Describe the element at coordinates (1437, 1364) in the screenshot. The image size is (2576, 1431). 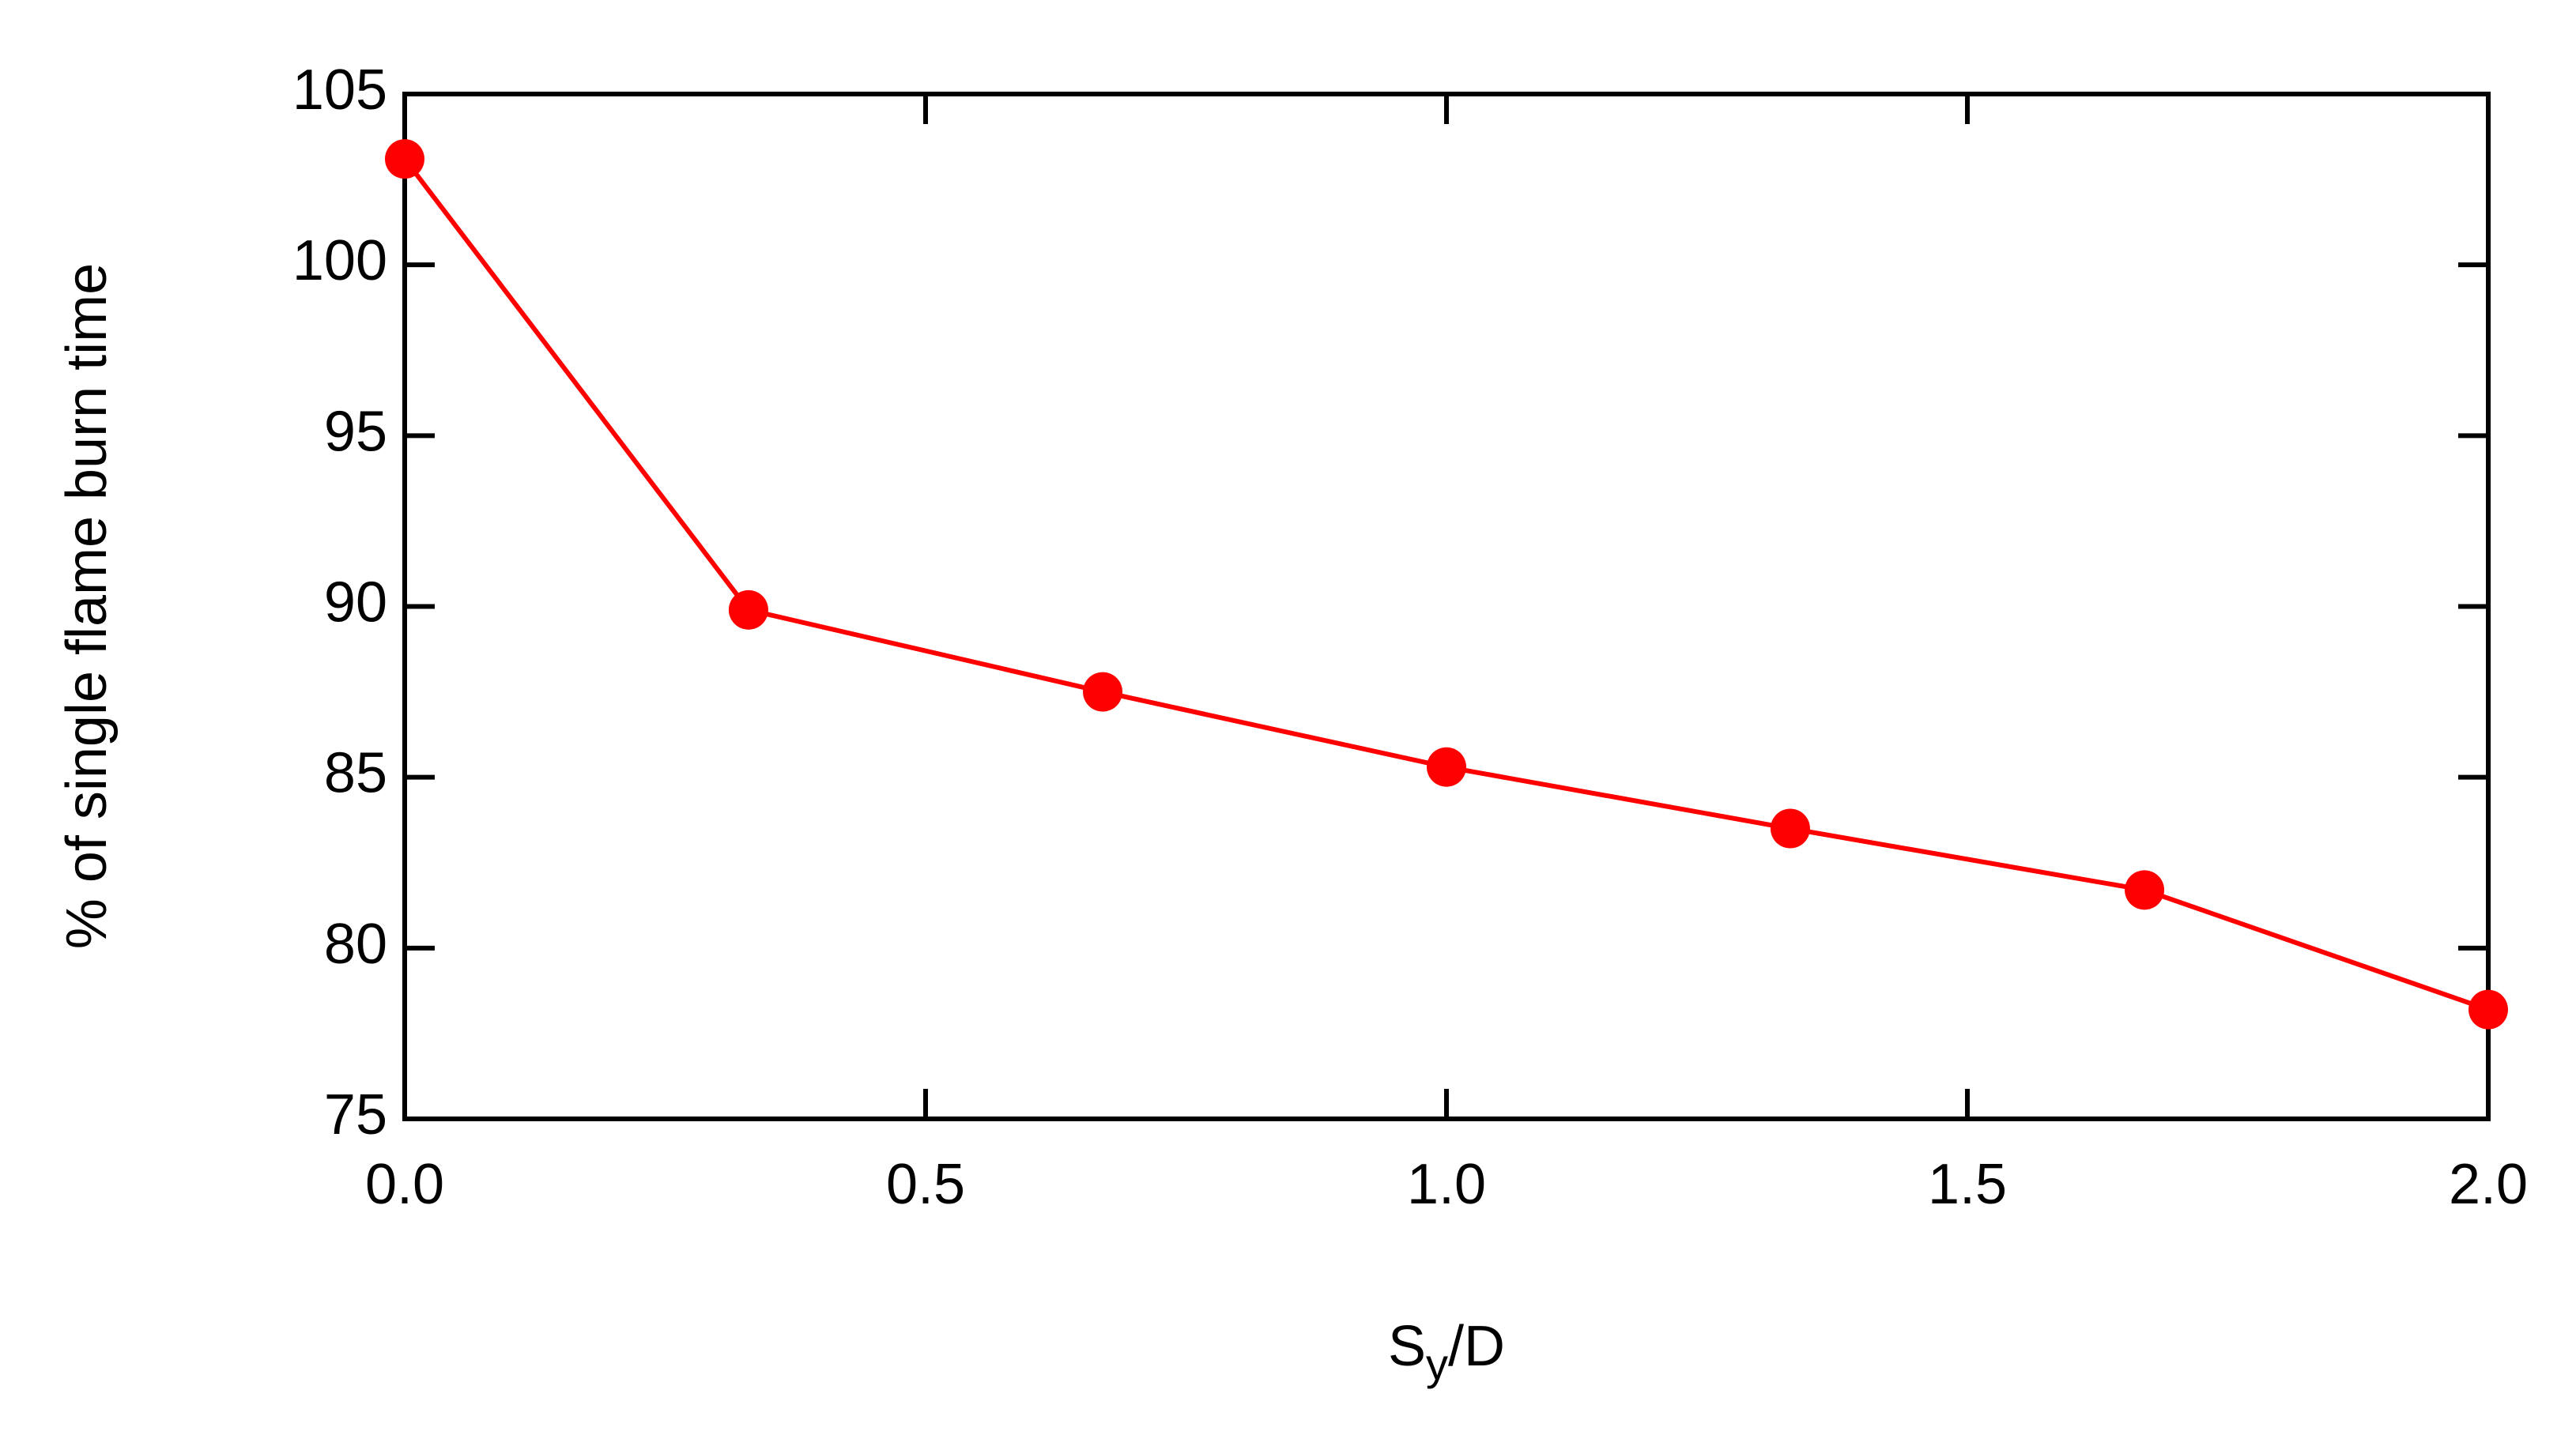
I see `x-axis-label-subscript: y` at that location.